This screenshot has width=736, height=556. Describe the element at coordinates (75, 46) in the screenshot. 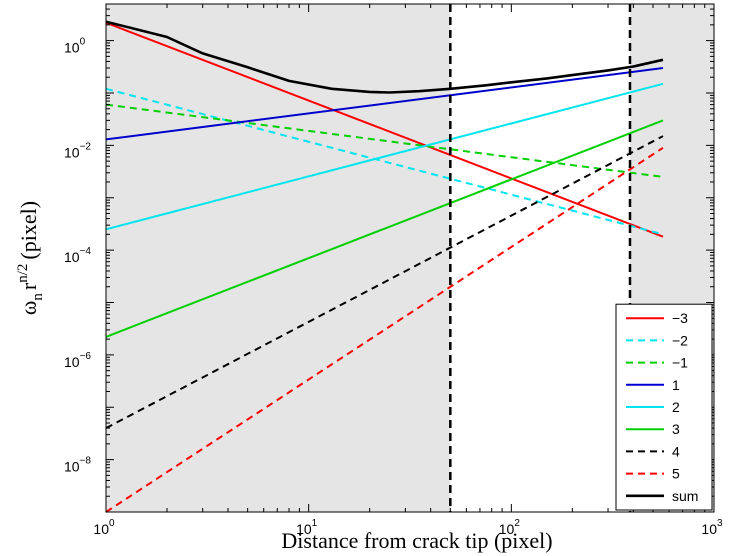

I see `y-tick-label-1: 10⁰` at that location.